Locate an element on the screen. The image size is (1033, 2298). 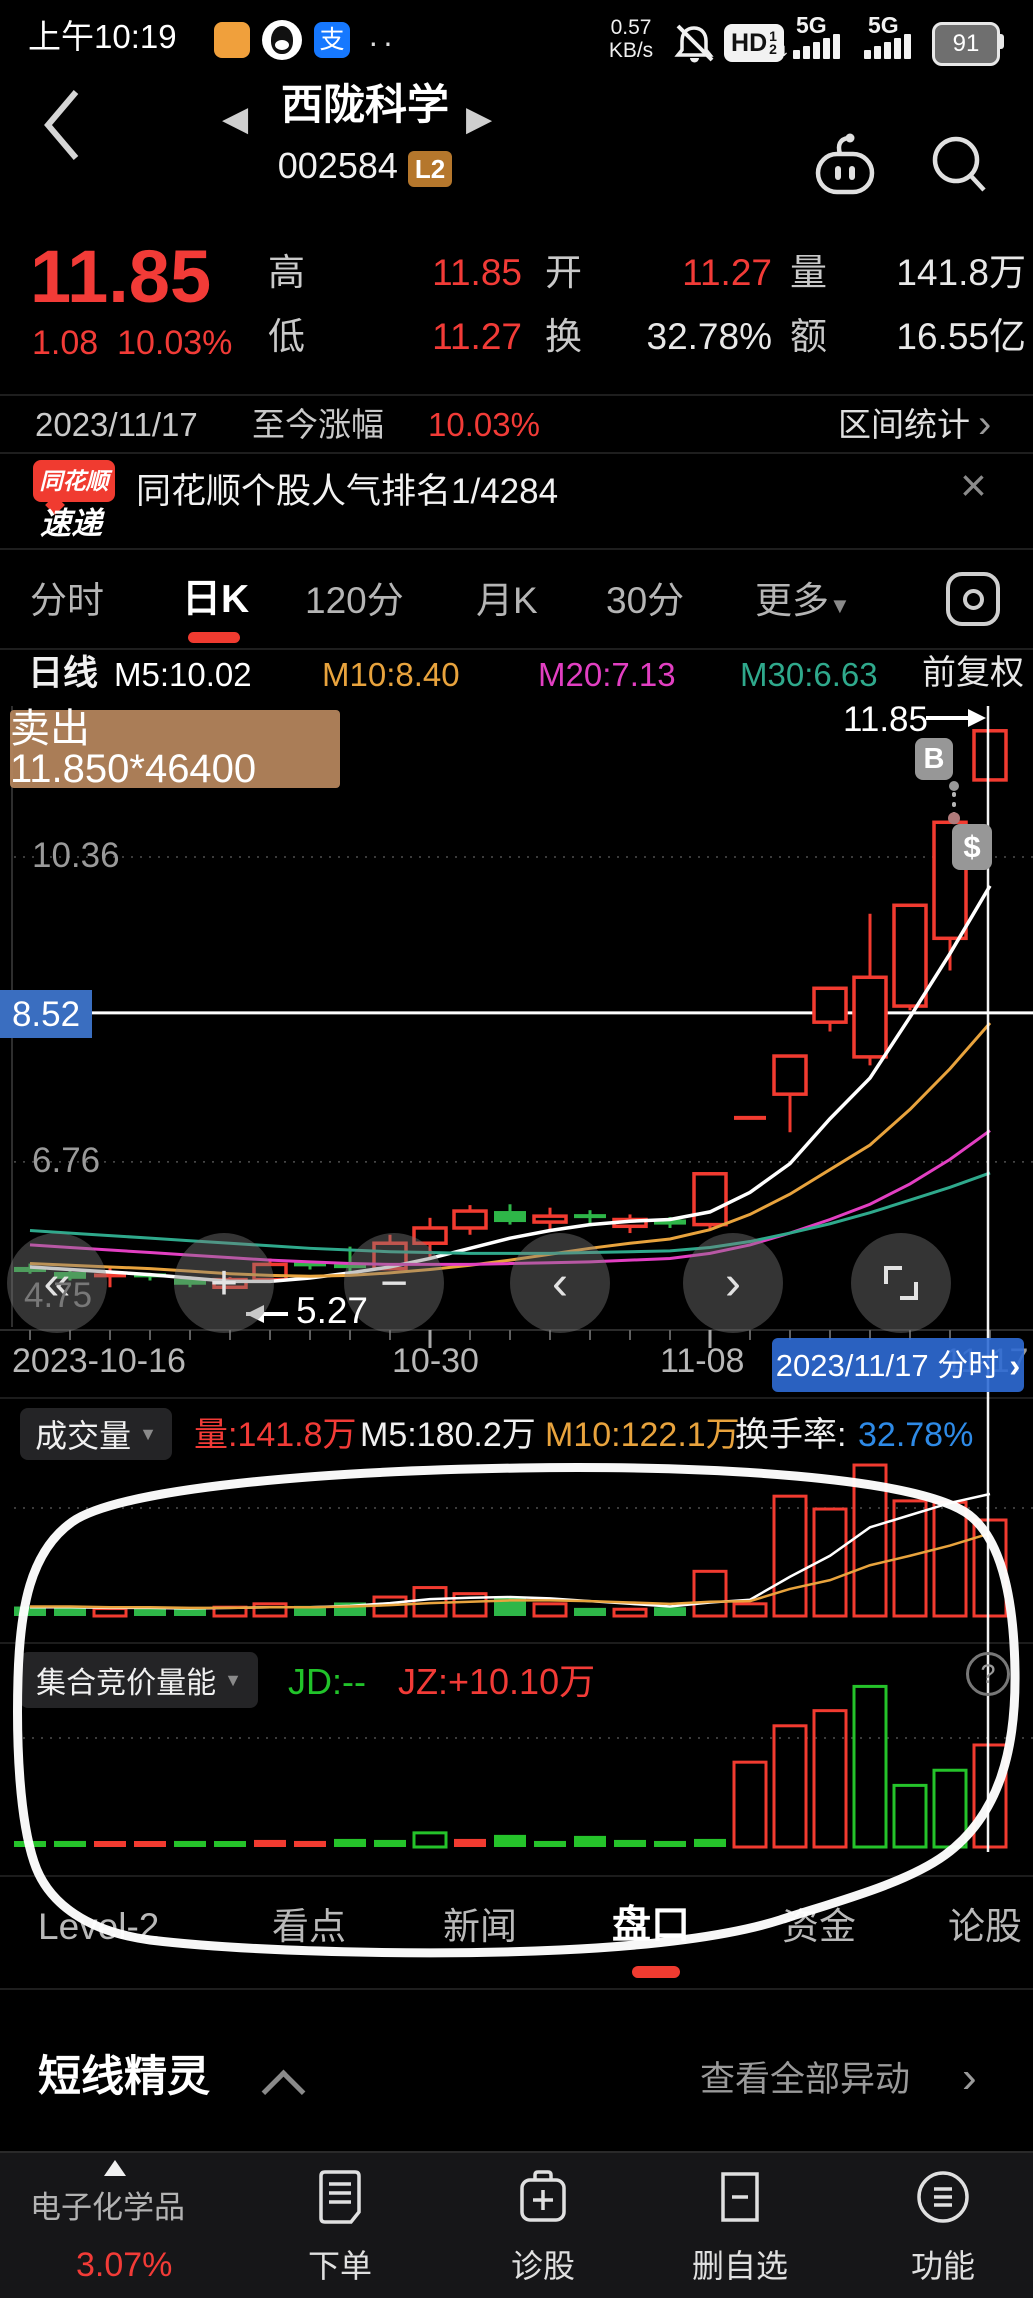
help-icon: ? is located at coordinates (988, 1674).